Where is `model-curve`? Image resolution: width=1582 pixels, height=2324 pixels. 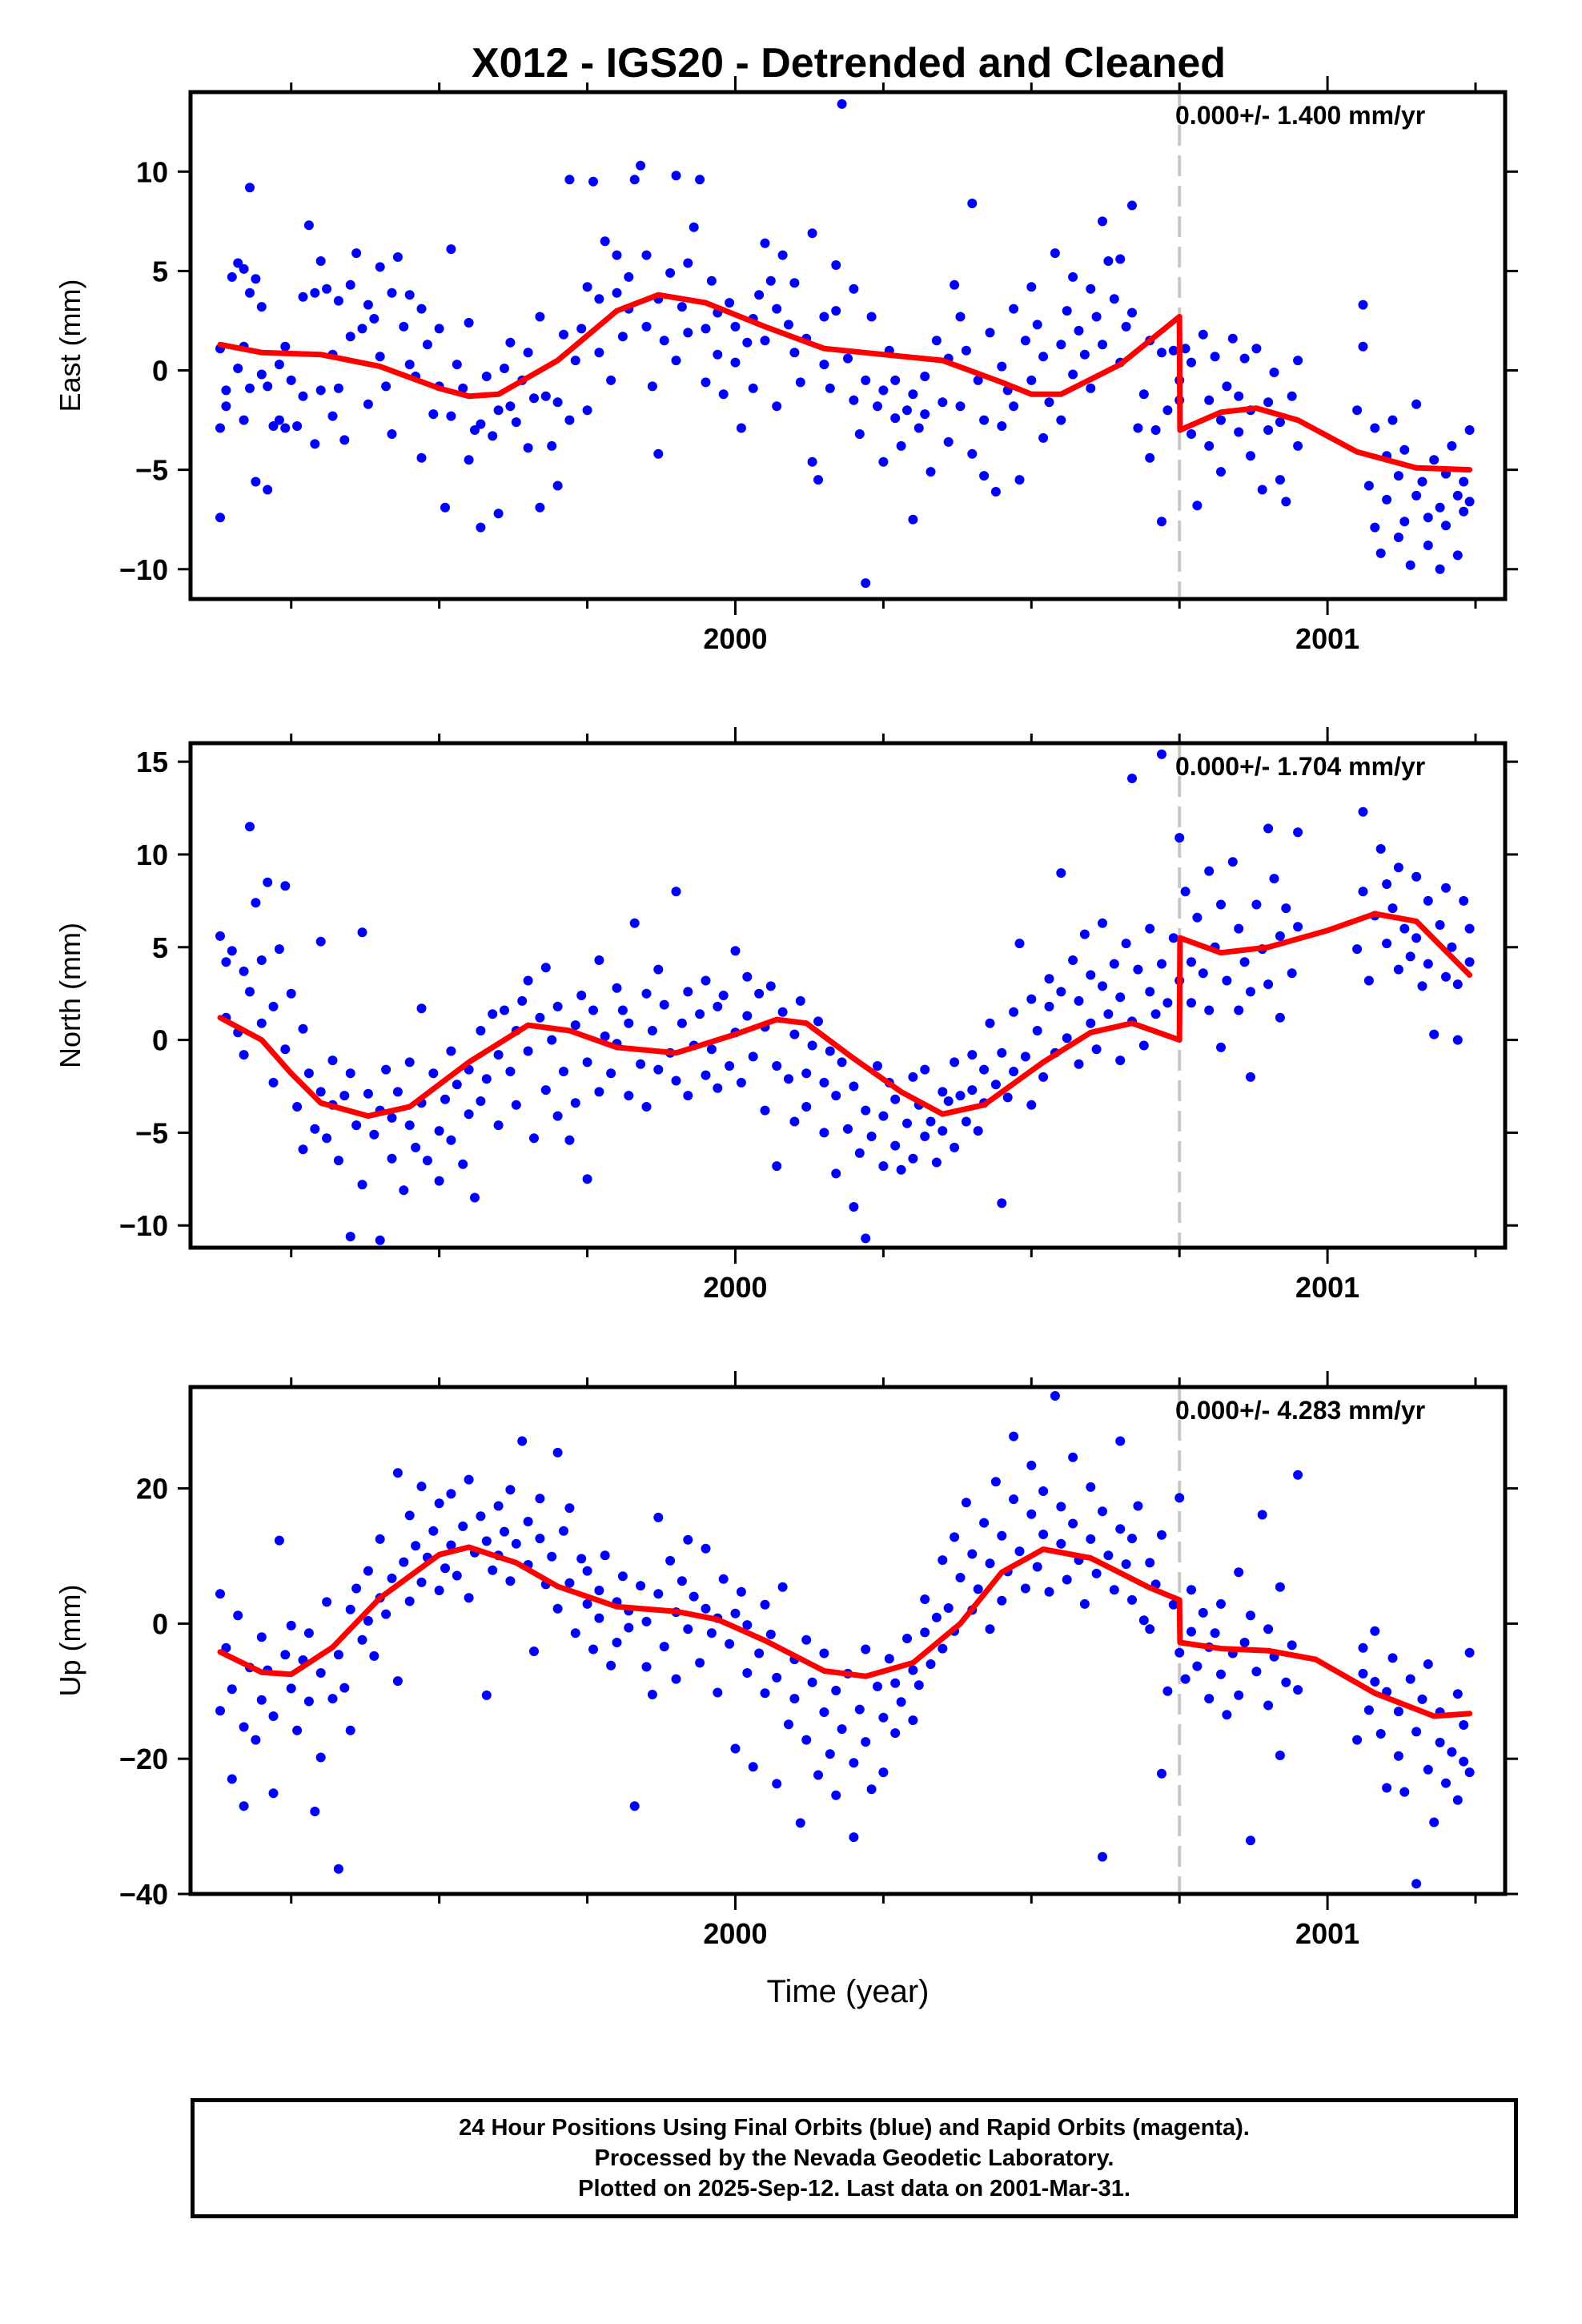
model-curve is located at coordinates (845, 1632).